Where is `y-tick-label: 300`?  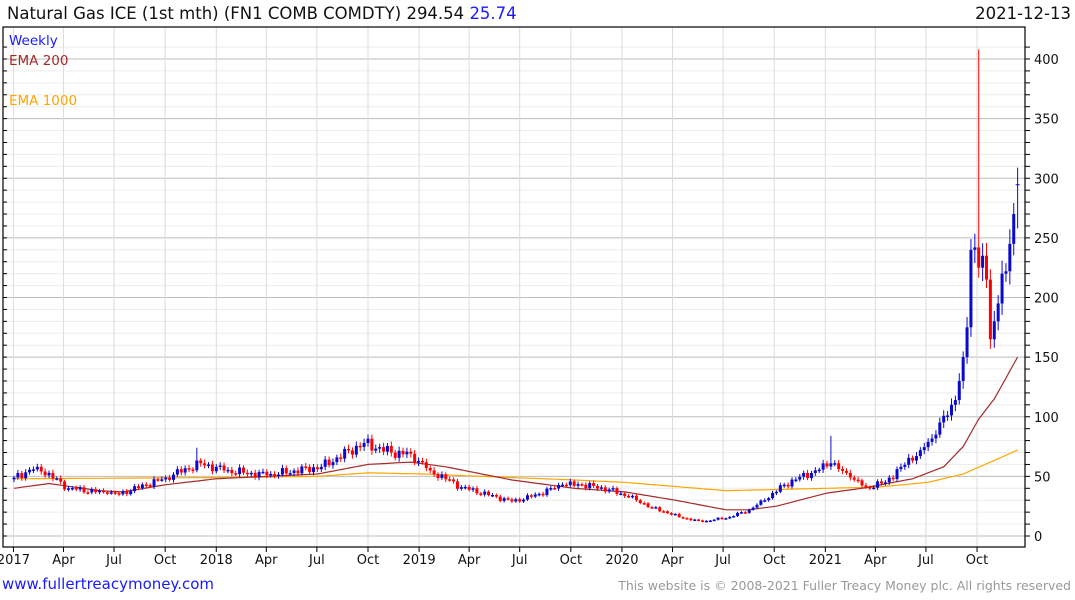 y-tick-label: 300 is located at coordinates (1046, 179).